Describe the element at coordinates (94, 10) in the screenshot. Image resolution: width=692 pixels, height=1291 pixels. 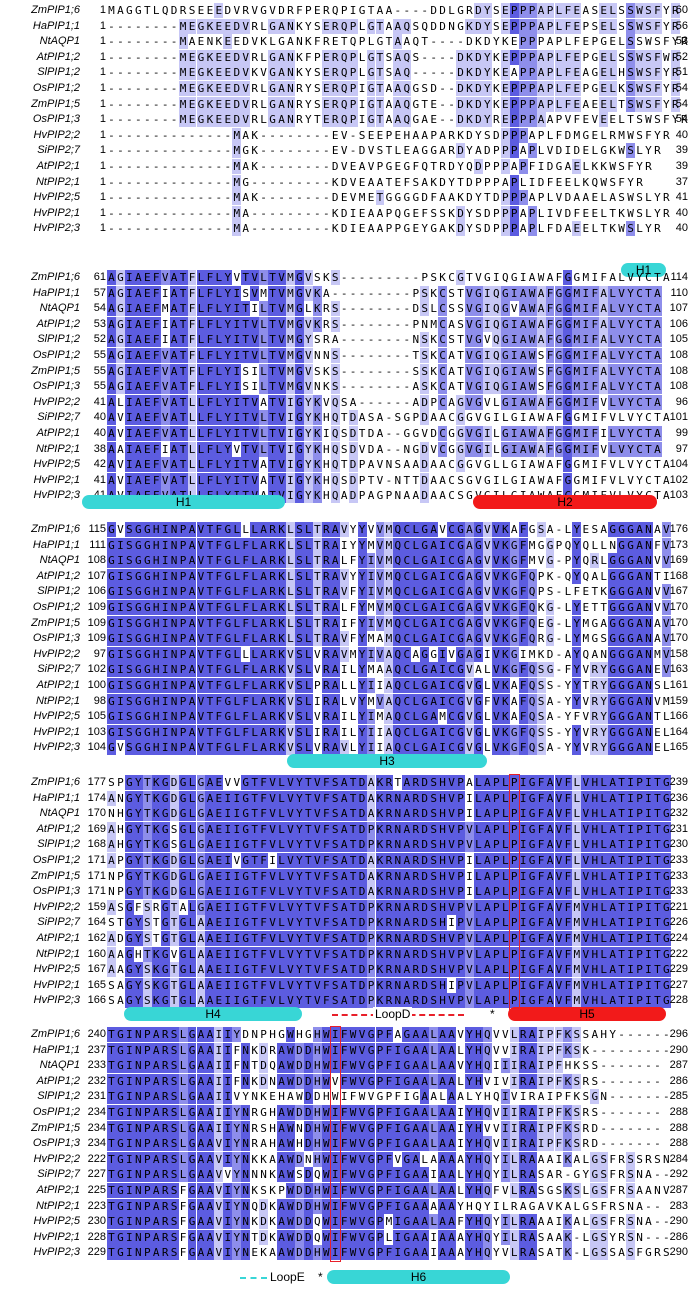
I see `start-position: 1` at that location.